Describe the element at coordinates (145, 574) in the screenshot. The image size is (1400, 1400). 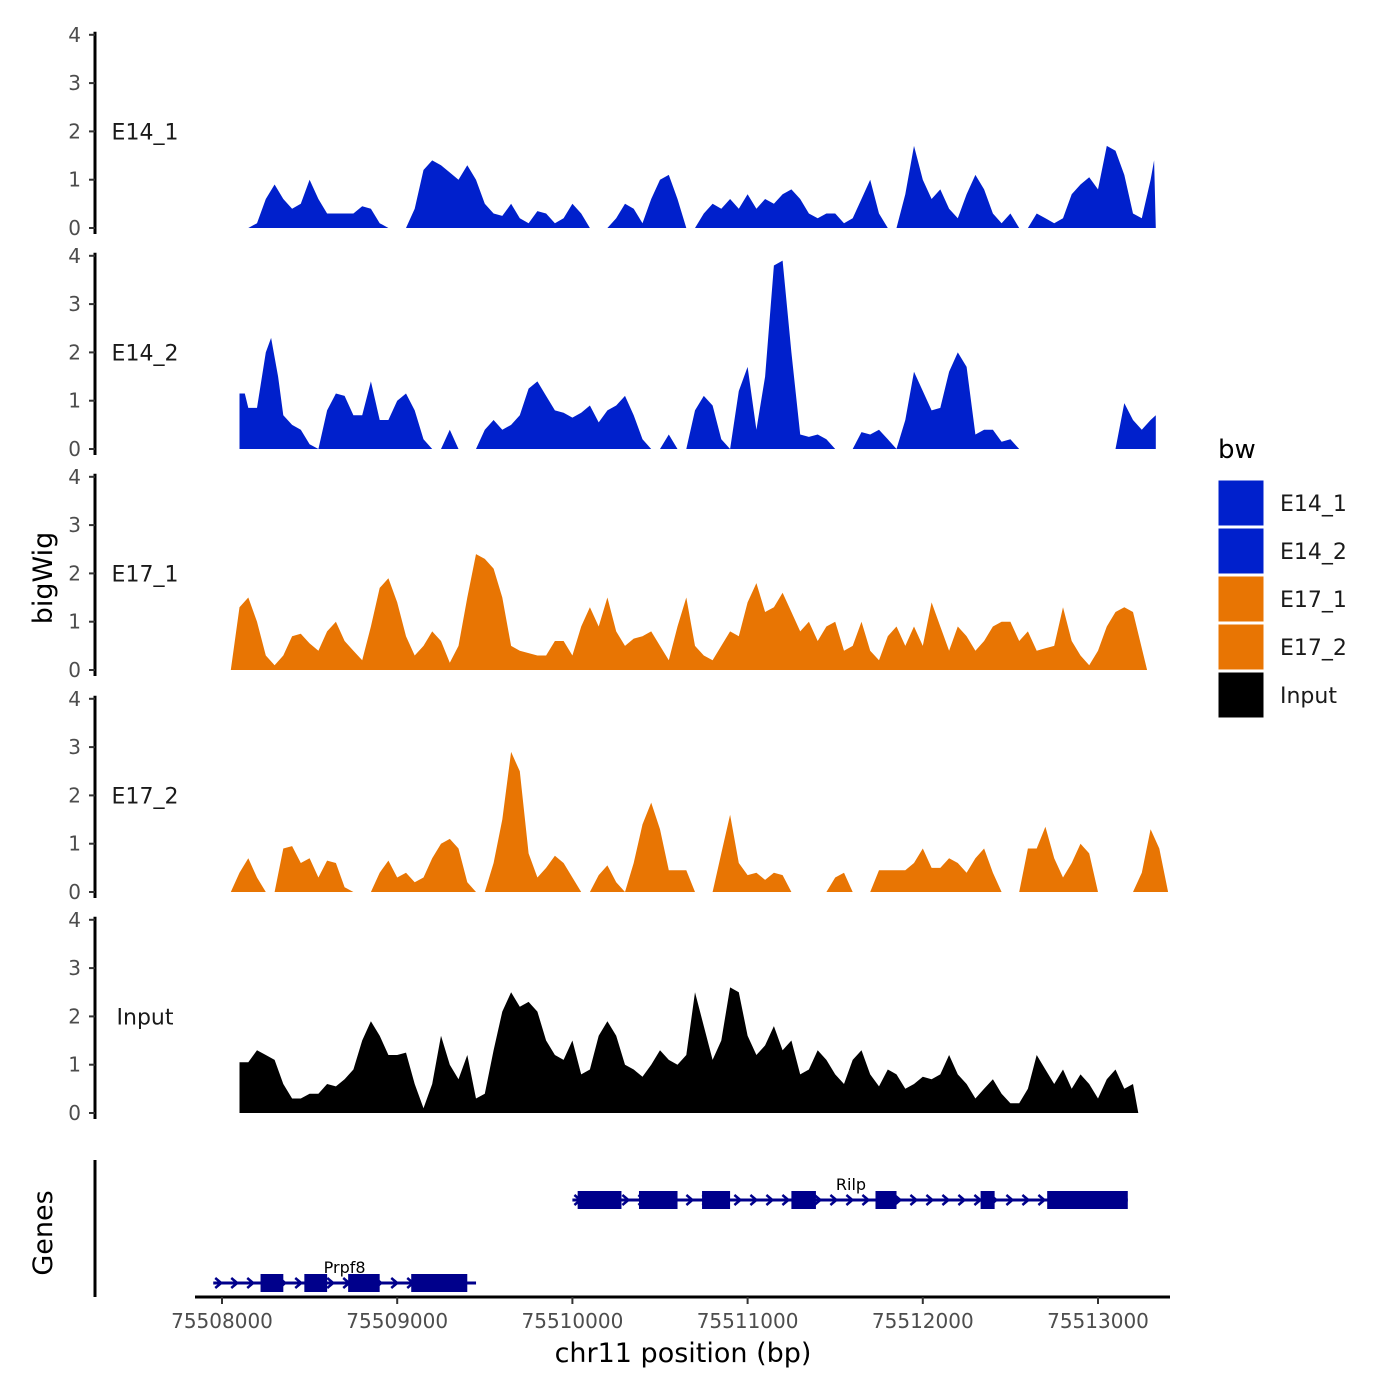
I see `track-label-E17_1: E17_1` at that location.